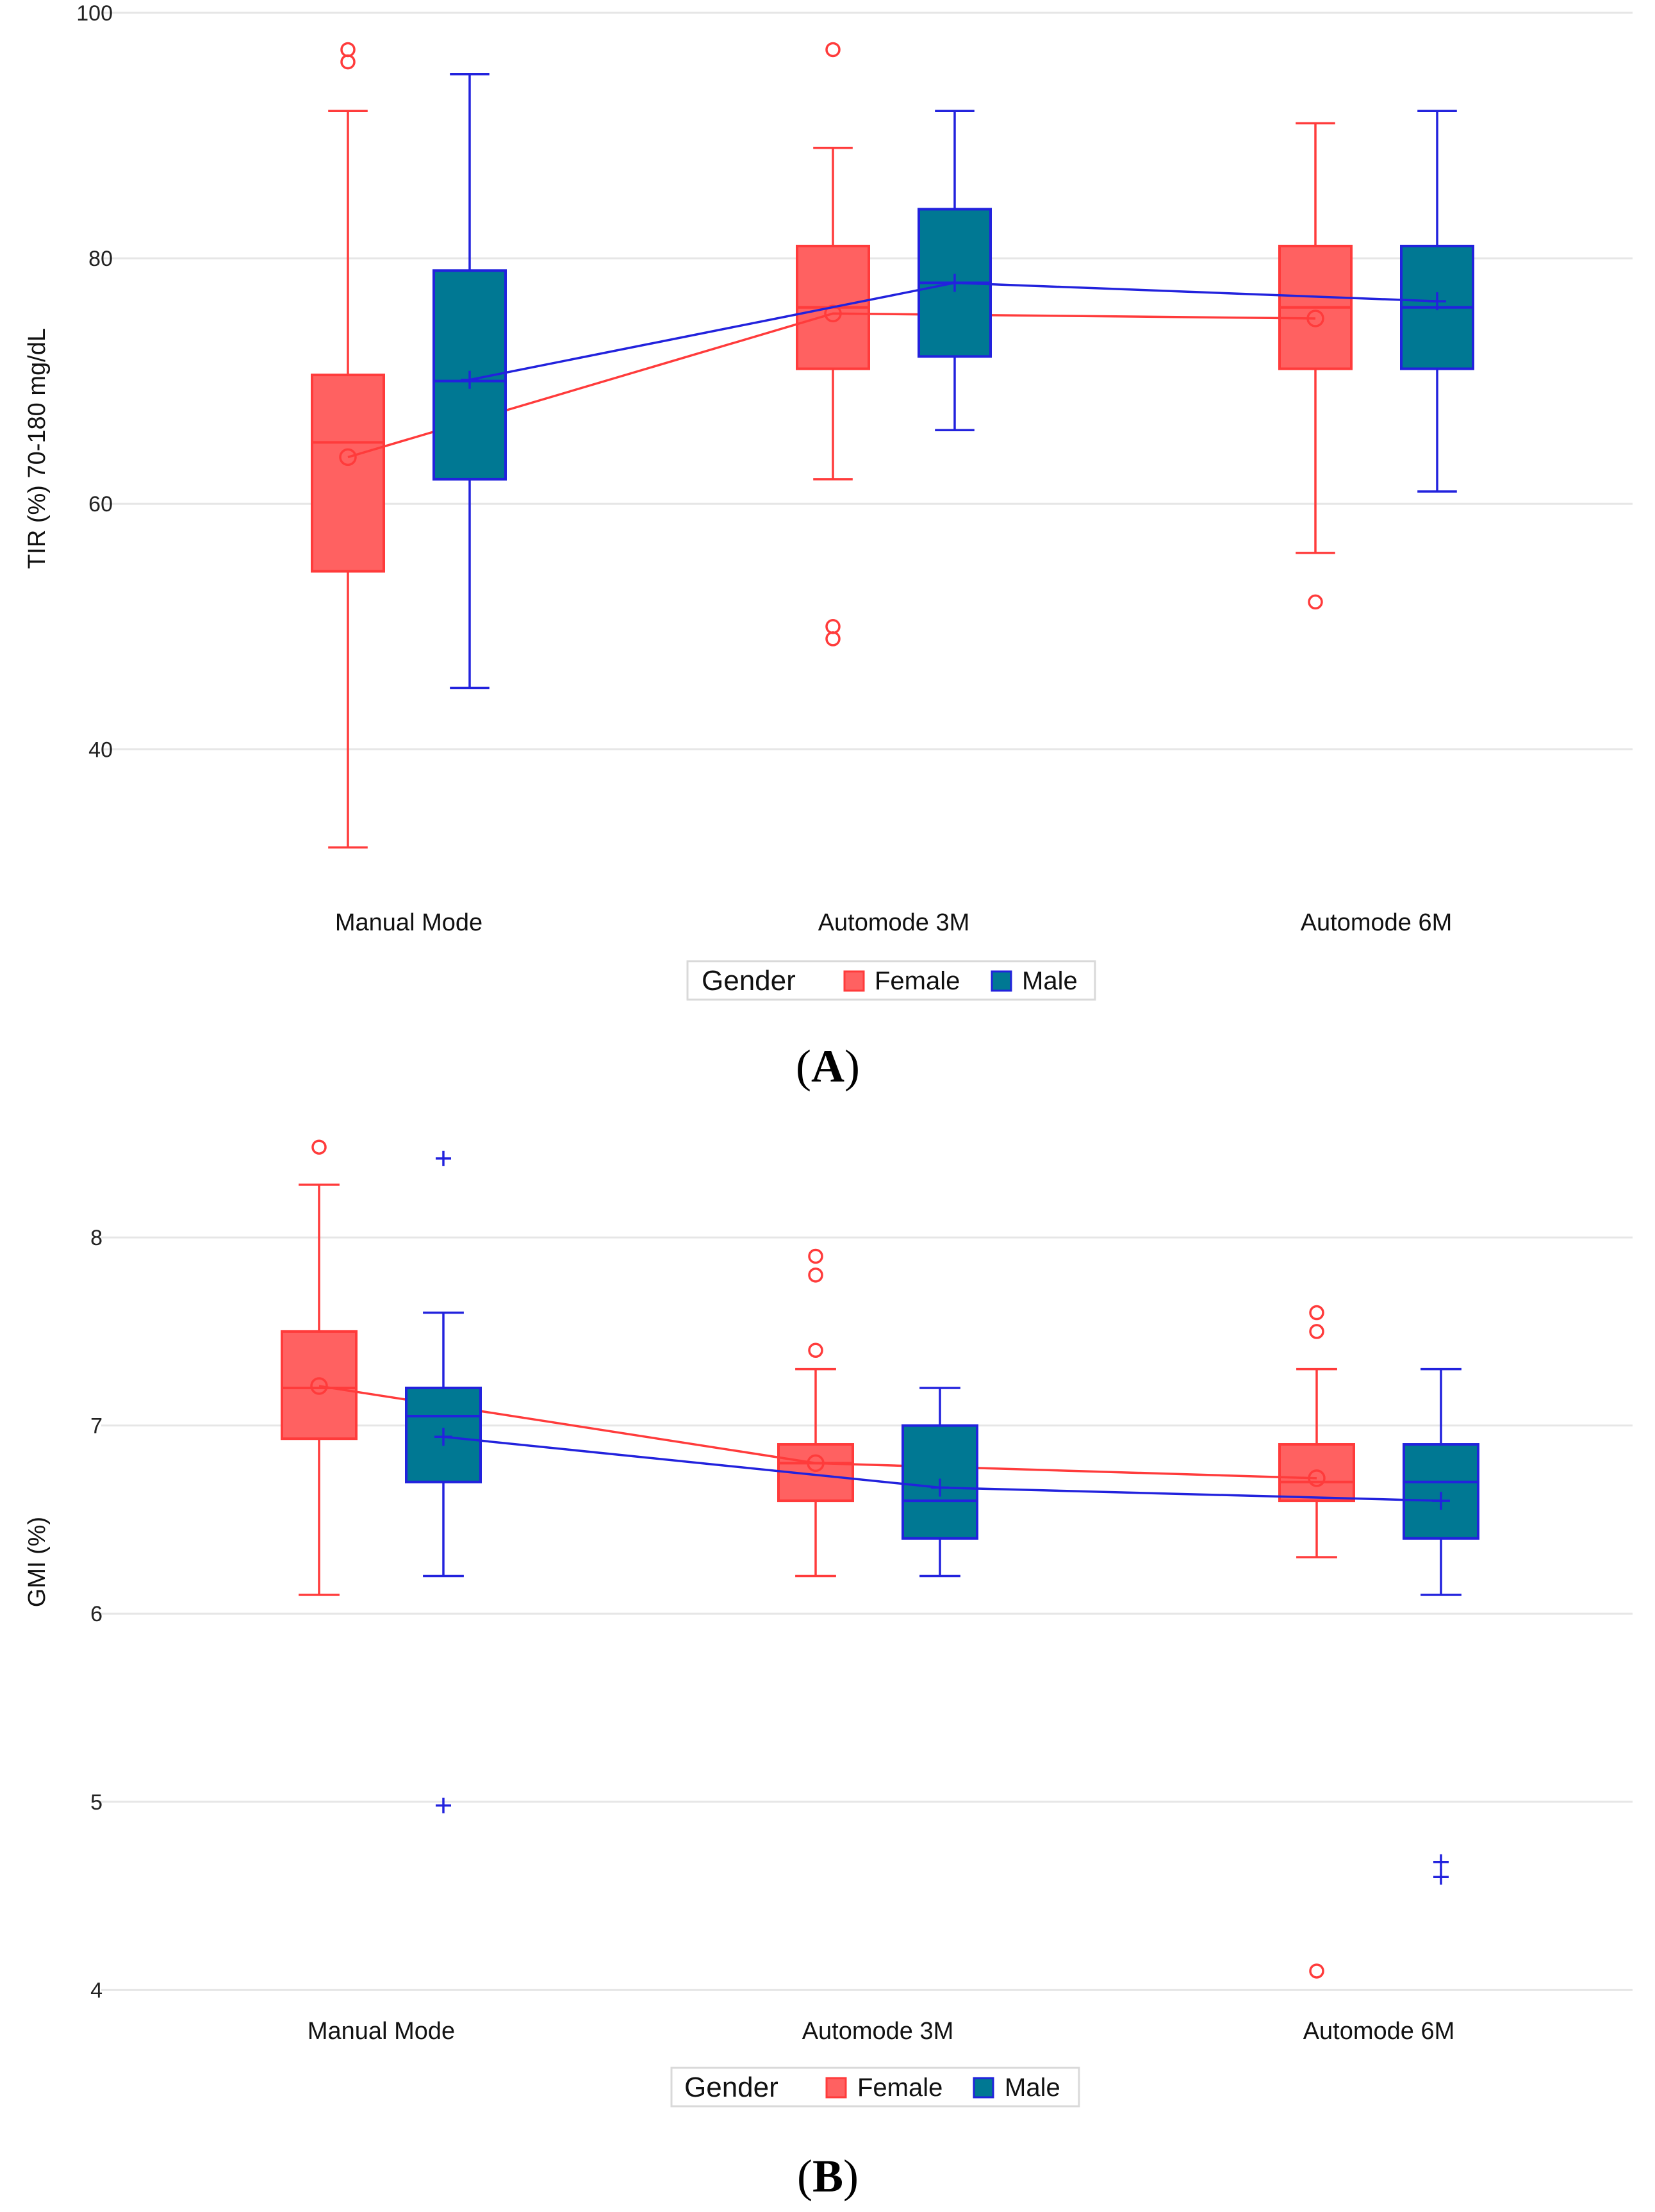  What do you see at coordinates (96, 1803) in the screenshot?
I see `y-tick-label: 5` at bounding box center [96, 1803].